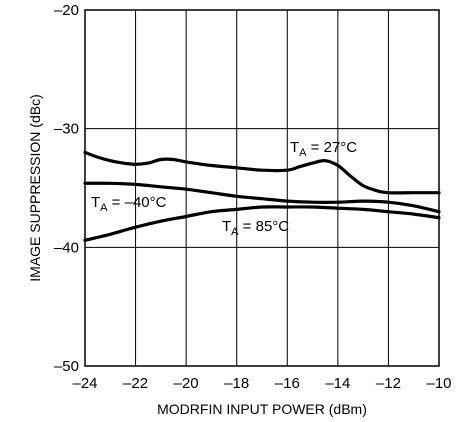 This screenshot has height=422, width=464. Describe the element at coordinates (287, 383) in the screenshot. I see `x-tick-label: –16` at that location.